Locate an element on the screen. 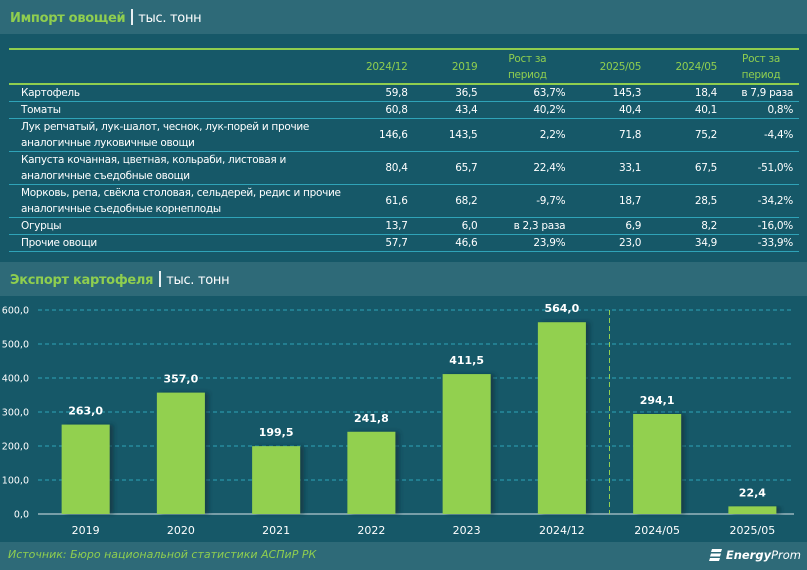 This screenshot has height=570, width=807. row-label: Прочие овощи is located at coordinates (179, 243).